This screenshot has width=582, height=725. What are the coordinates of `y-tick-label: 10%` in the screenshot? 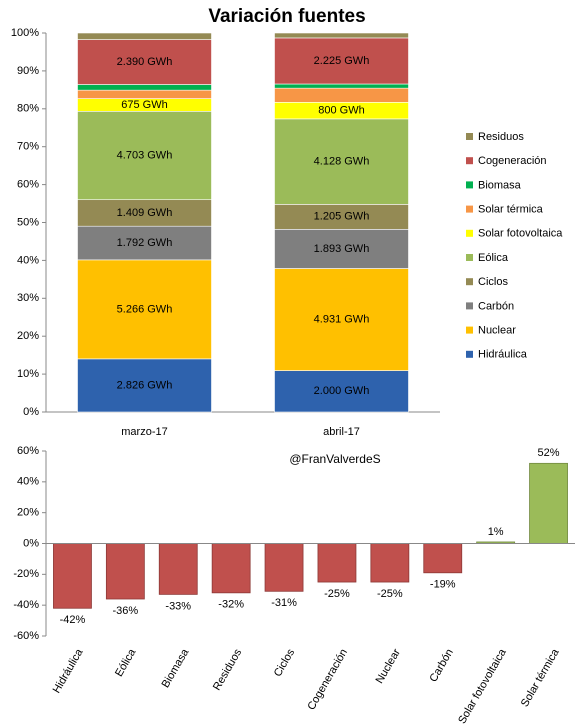 It's located at (28, 374).